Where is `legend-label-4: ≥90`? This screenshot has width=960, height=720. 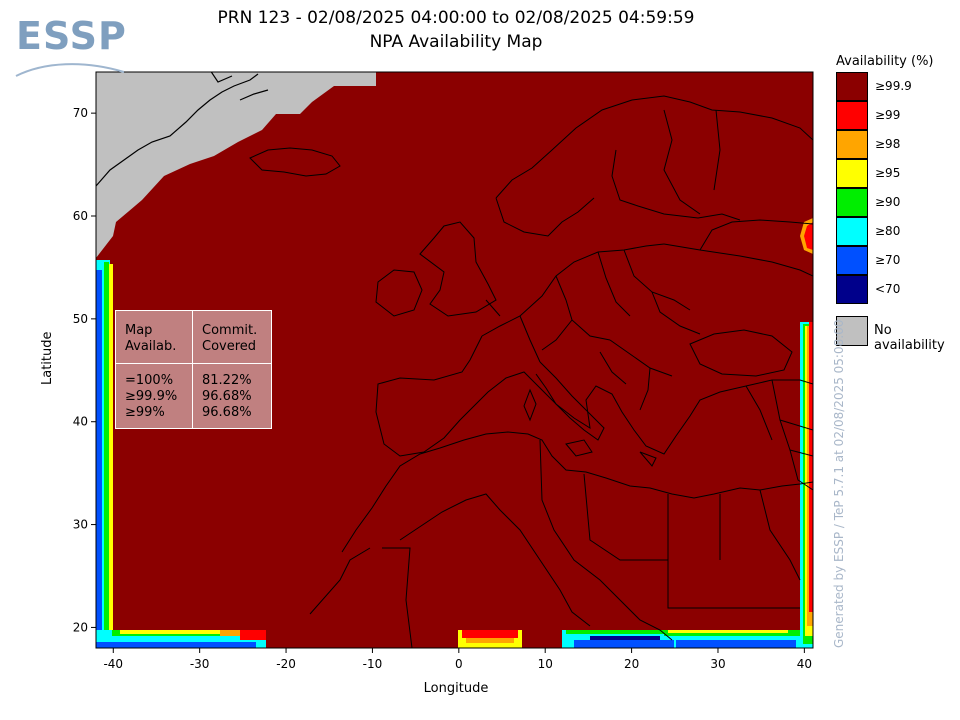
legend-label-4: ≥90 is located at coordinates (888, 202).